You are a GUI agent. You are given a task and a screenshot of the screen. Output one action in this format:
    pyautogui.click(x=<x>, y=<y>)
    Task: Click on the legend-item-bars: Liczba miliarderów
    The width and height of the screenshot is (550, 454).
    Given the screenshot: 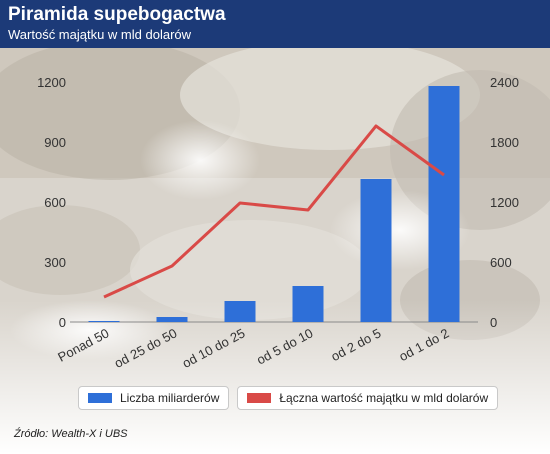 What is the action you would take?
    pyautogui.click(x=154, y=398)
    